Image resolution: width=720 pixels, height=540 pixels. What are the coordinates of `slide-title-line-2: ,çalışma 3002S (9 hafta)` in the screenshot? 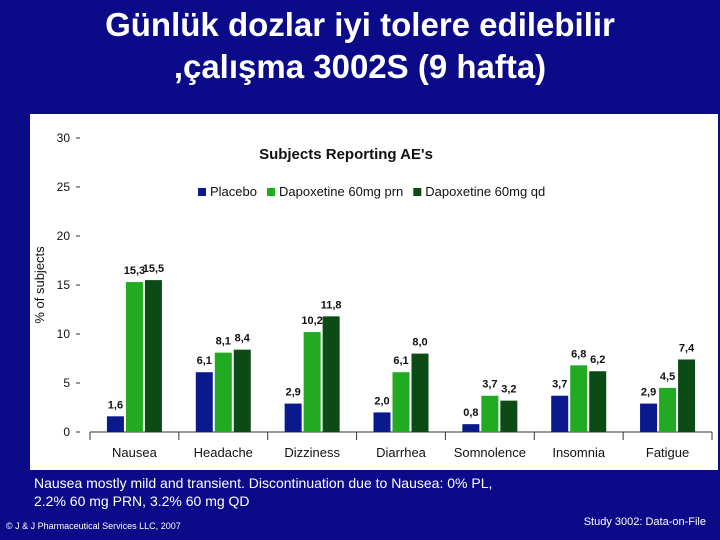 It's located at (360, 66).